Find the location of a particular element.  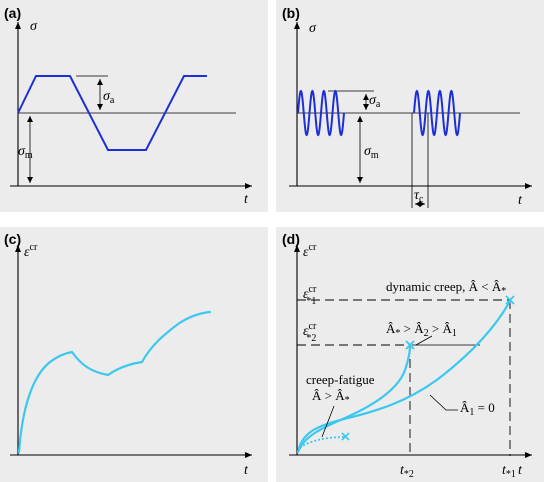

panel-a-sigma-m-label: σm is located at coordinates (25, 152).